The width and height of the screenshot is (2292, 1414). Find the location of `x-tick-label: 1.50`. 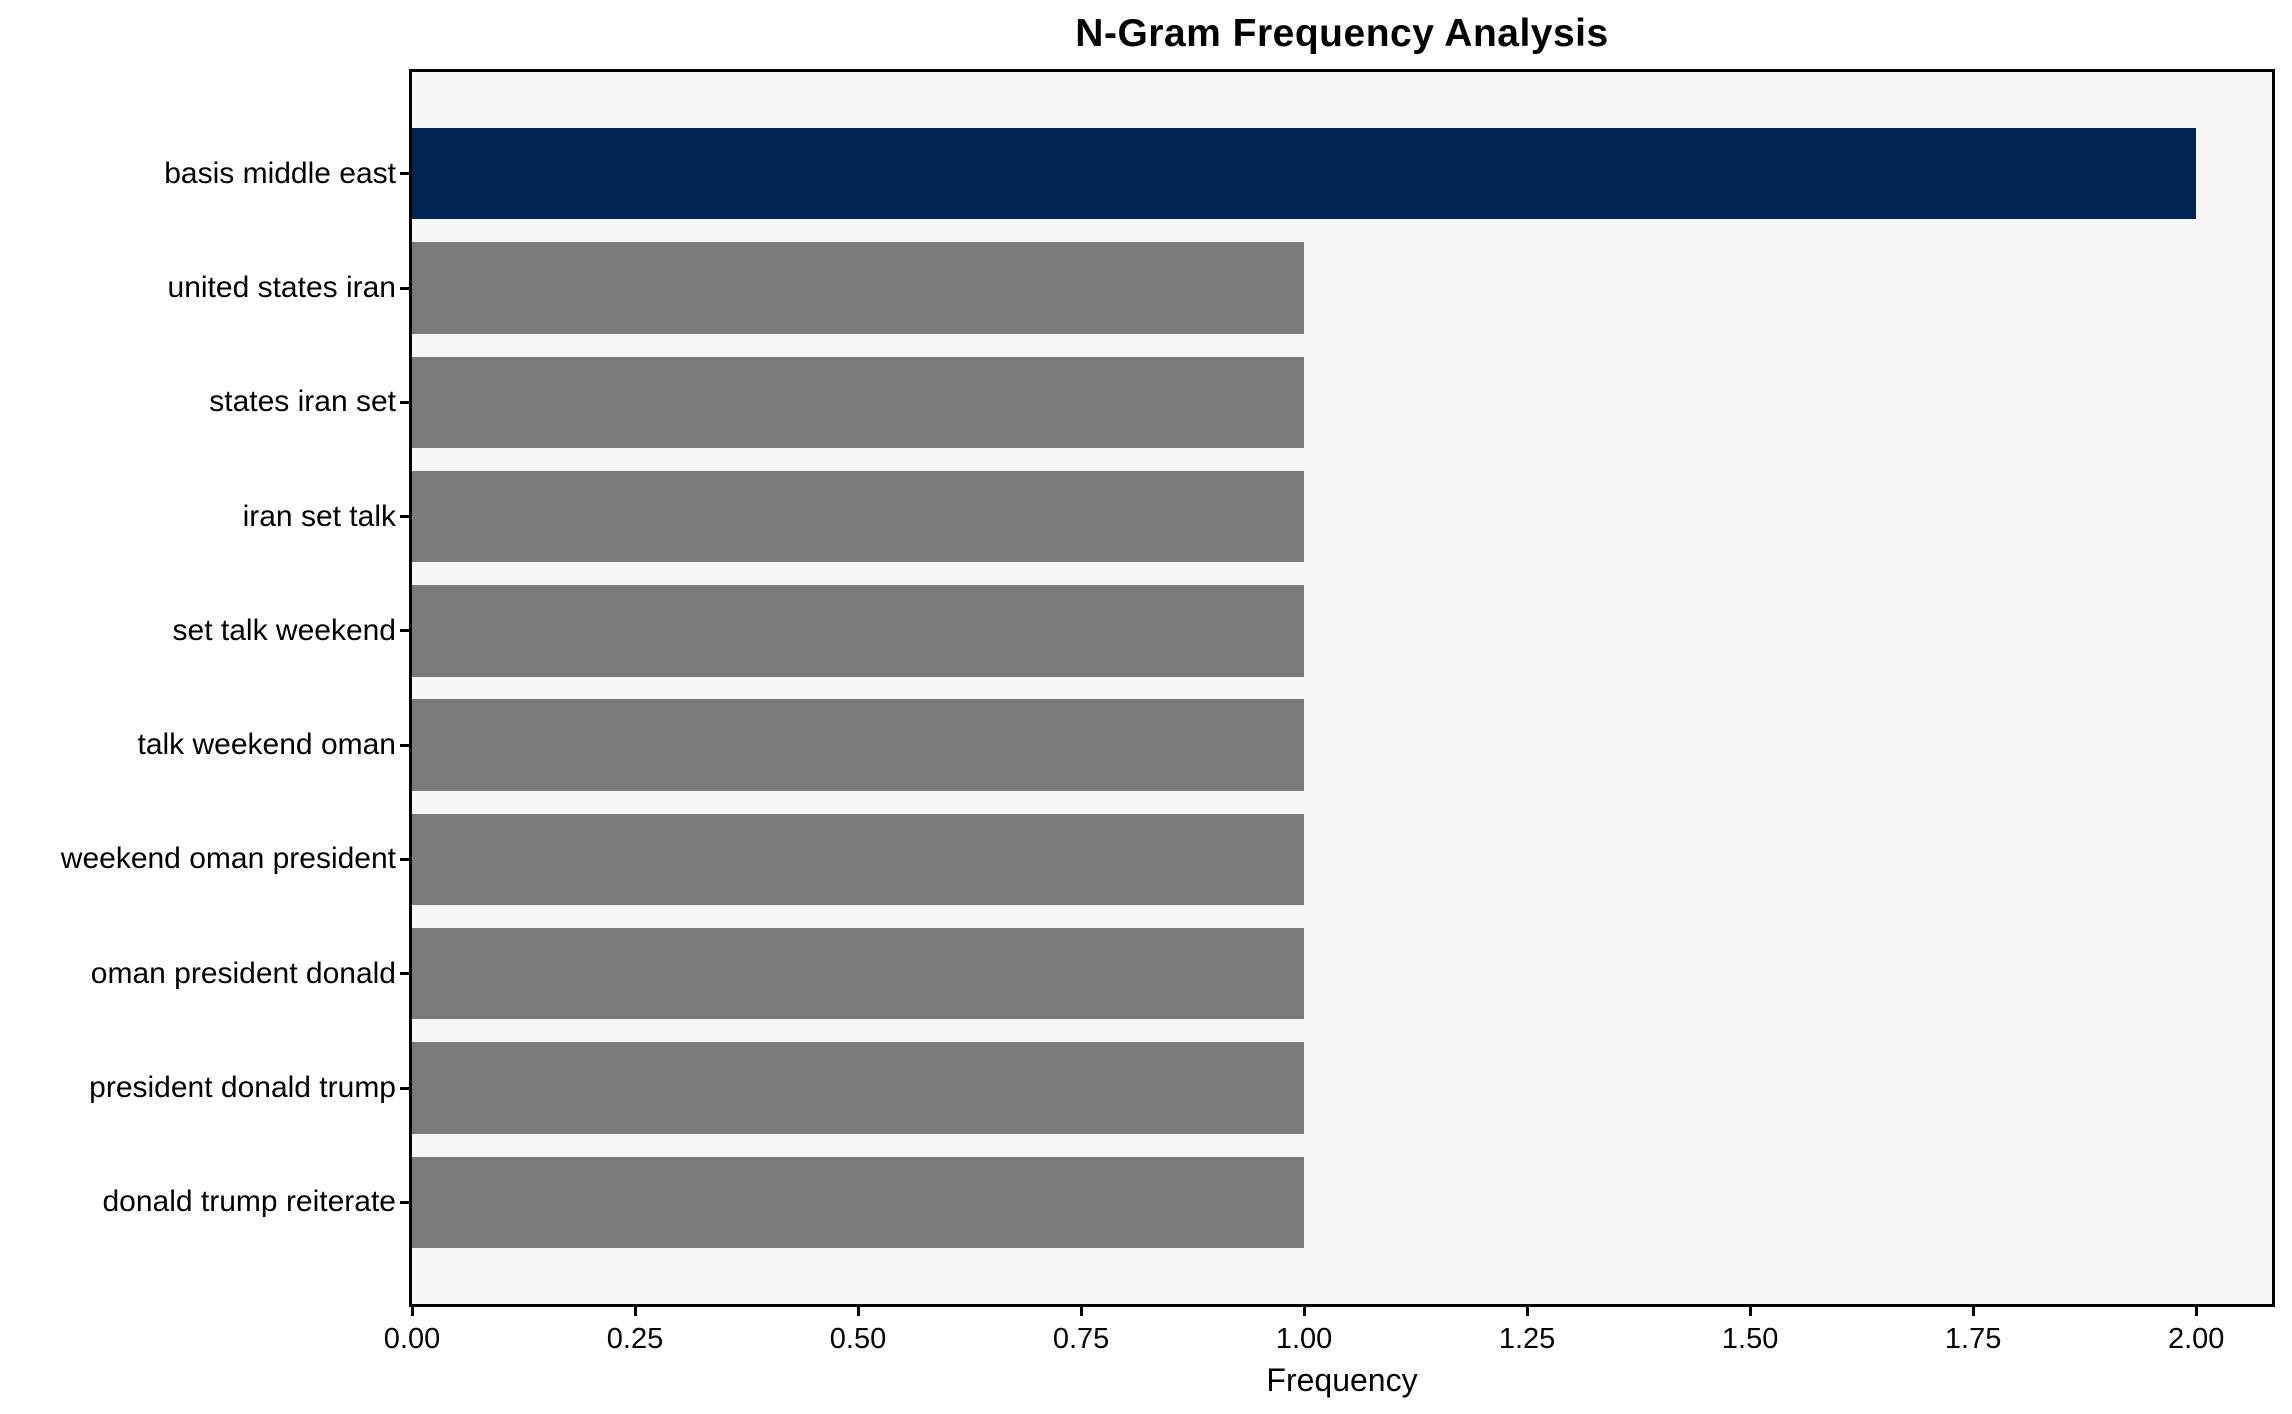

x-tick-label: 1.50 is located at coordinates (1750, 1339).